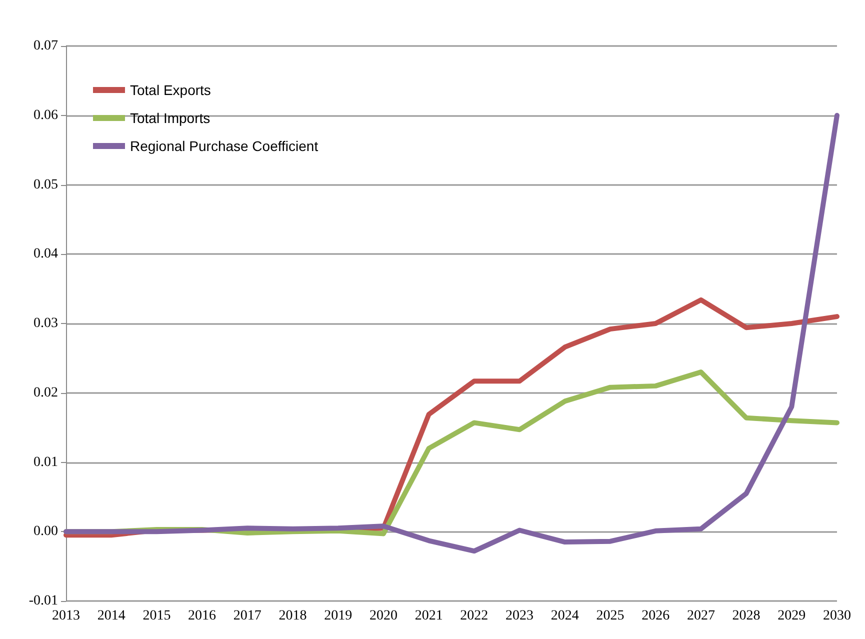  I want to click on x-tick-label: 2027, so click(700, 616).